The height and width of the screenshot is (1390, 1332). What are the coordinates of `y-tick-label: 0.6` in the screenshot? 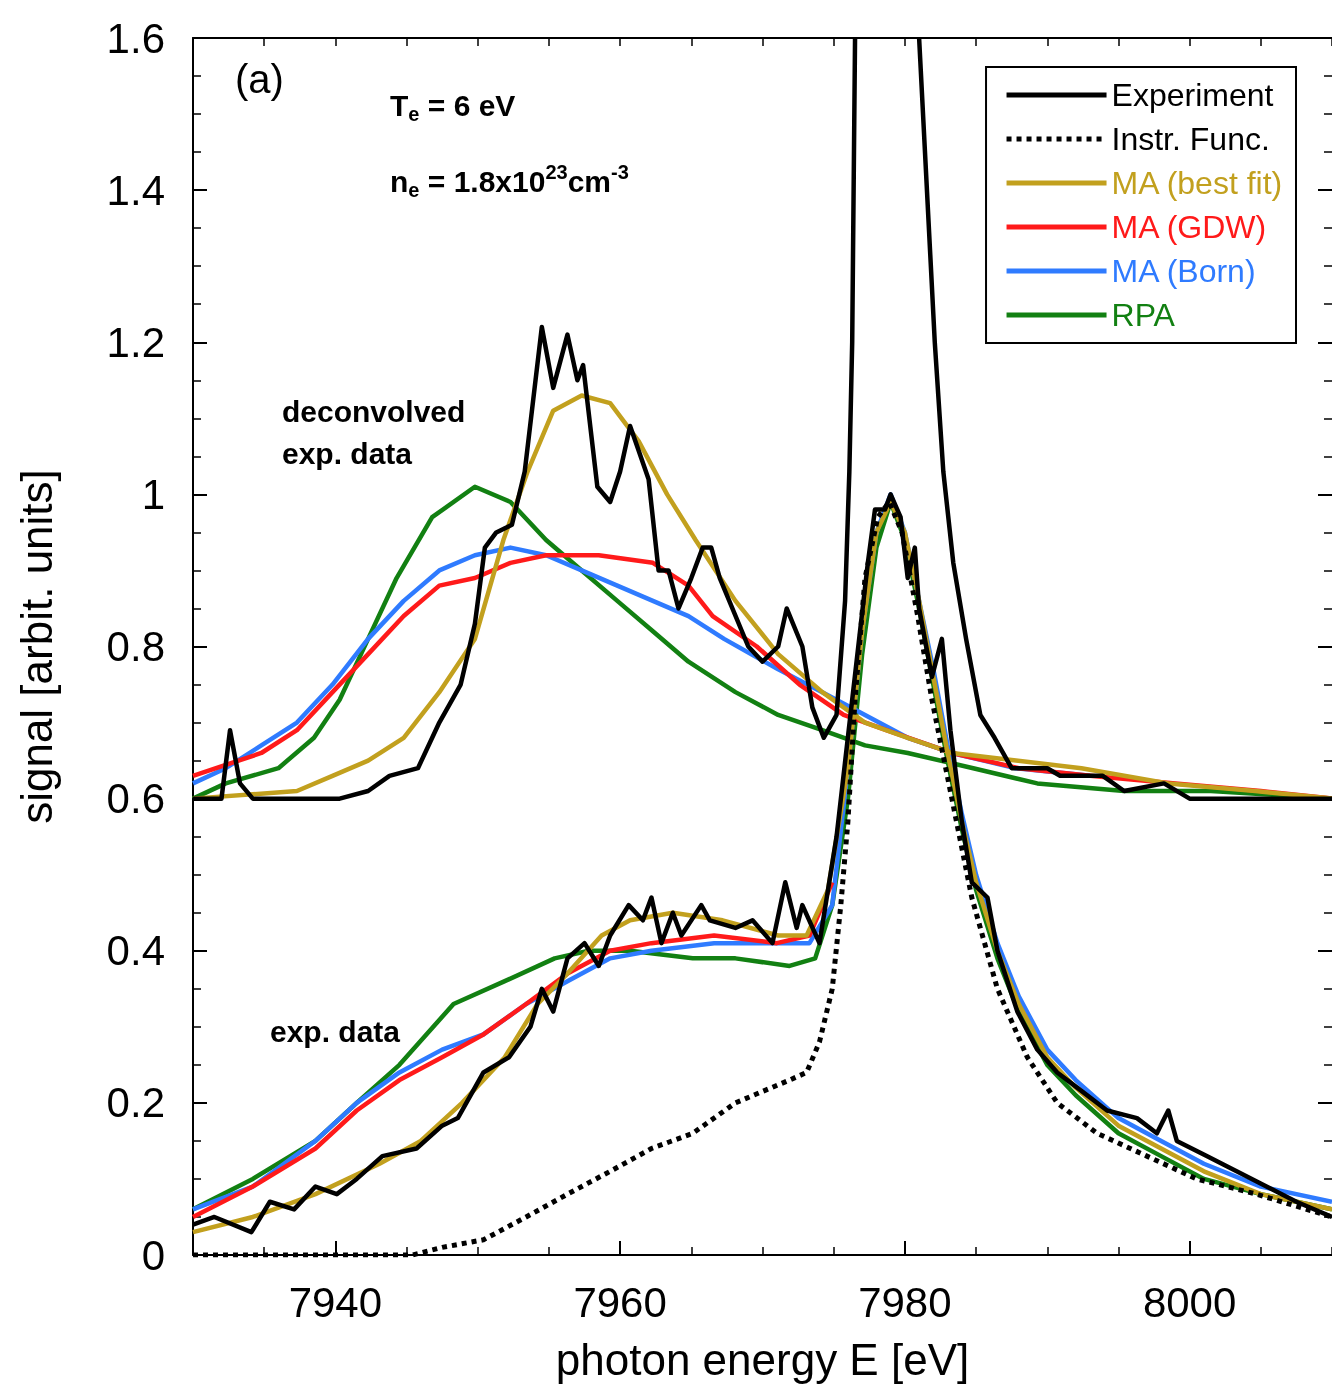 It's located at (135, 799).